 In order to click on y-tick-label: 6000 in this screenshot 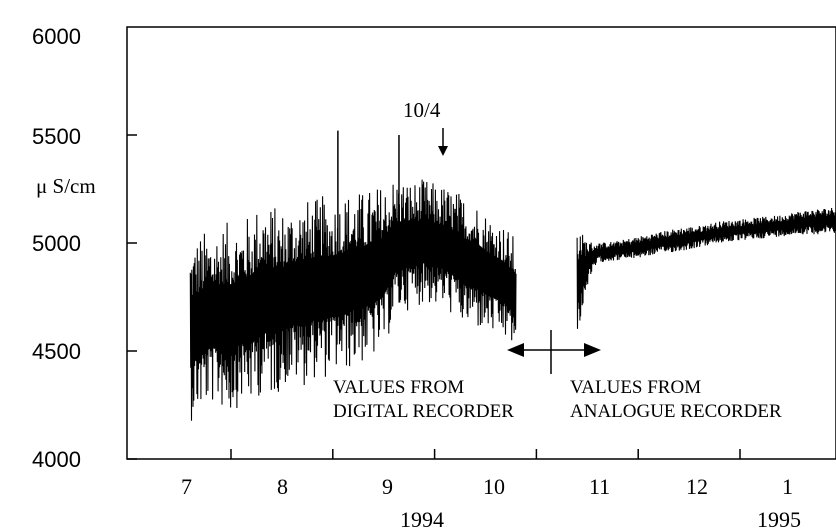, I will do `click(56, 36)`.